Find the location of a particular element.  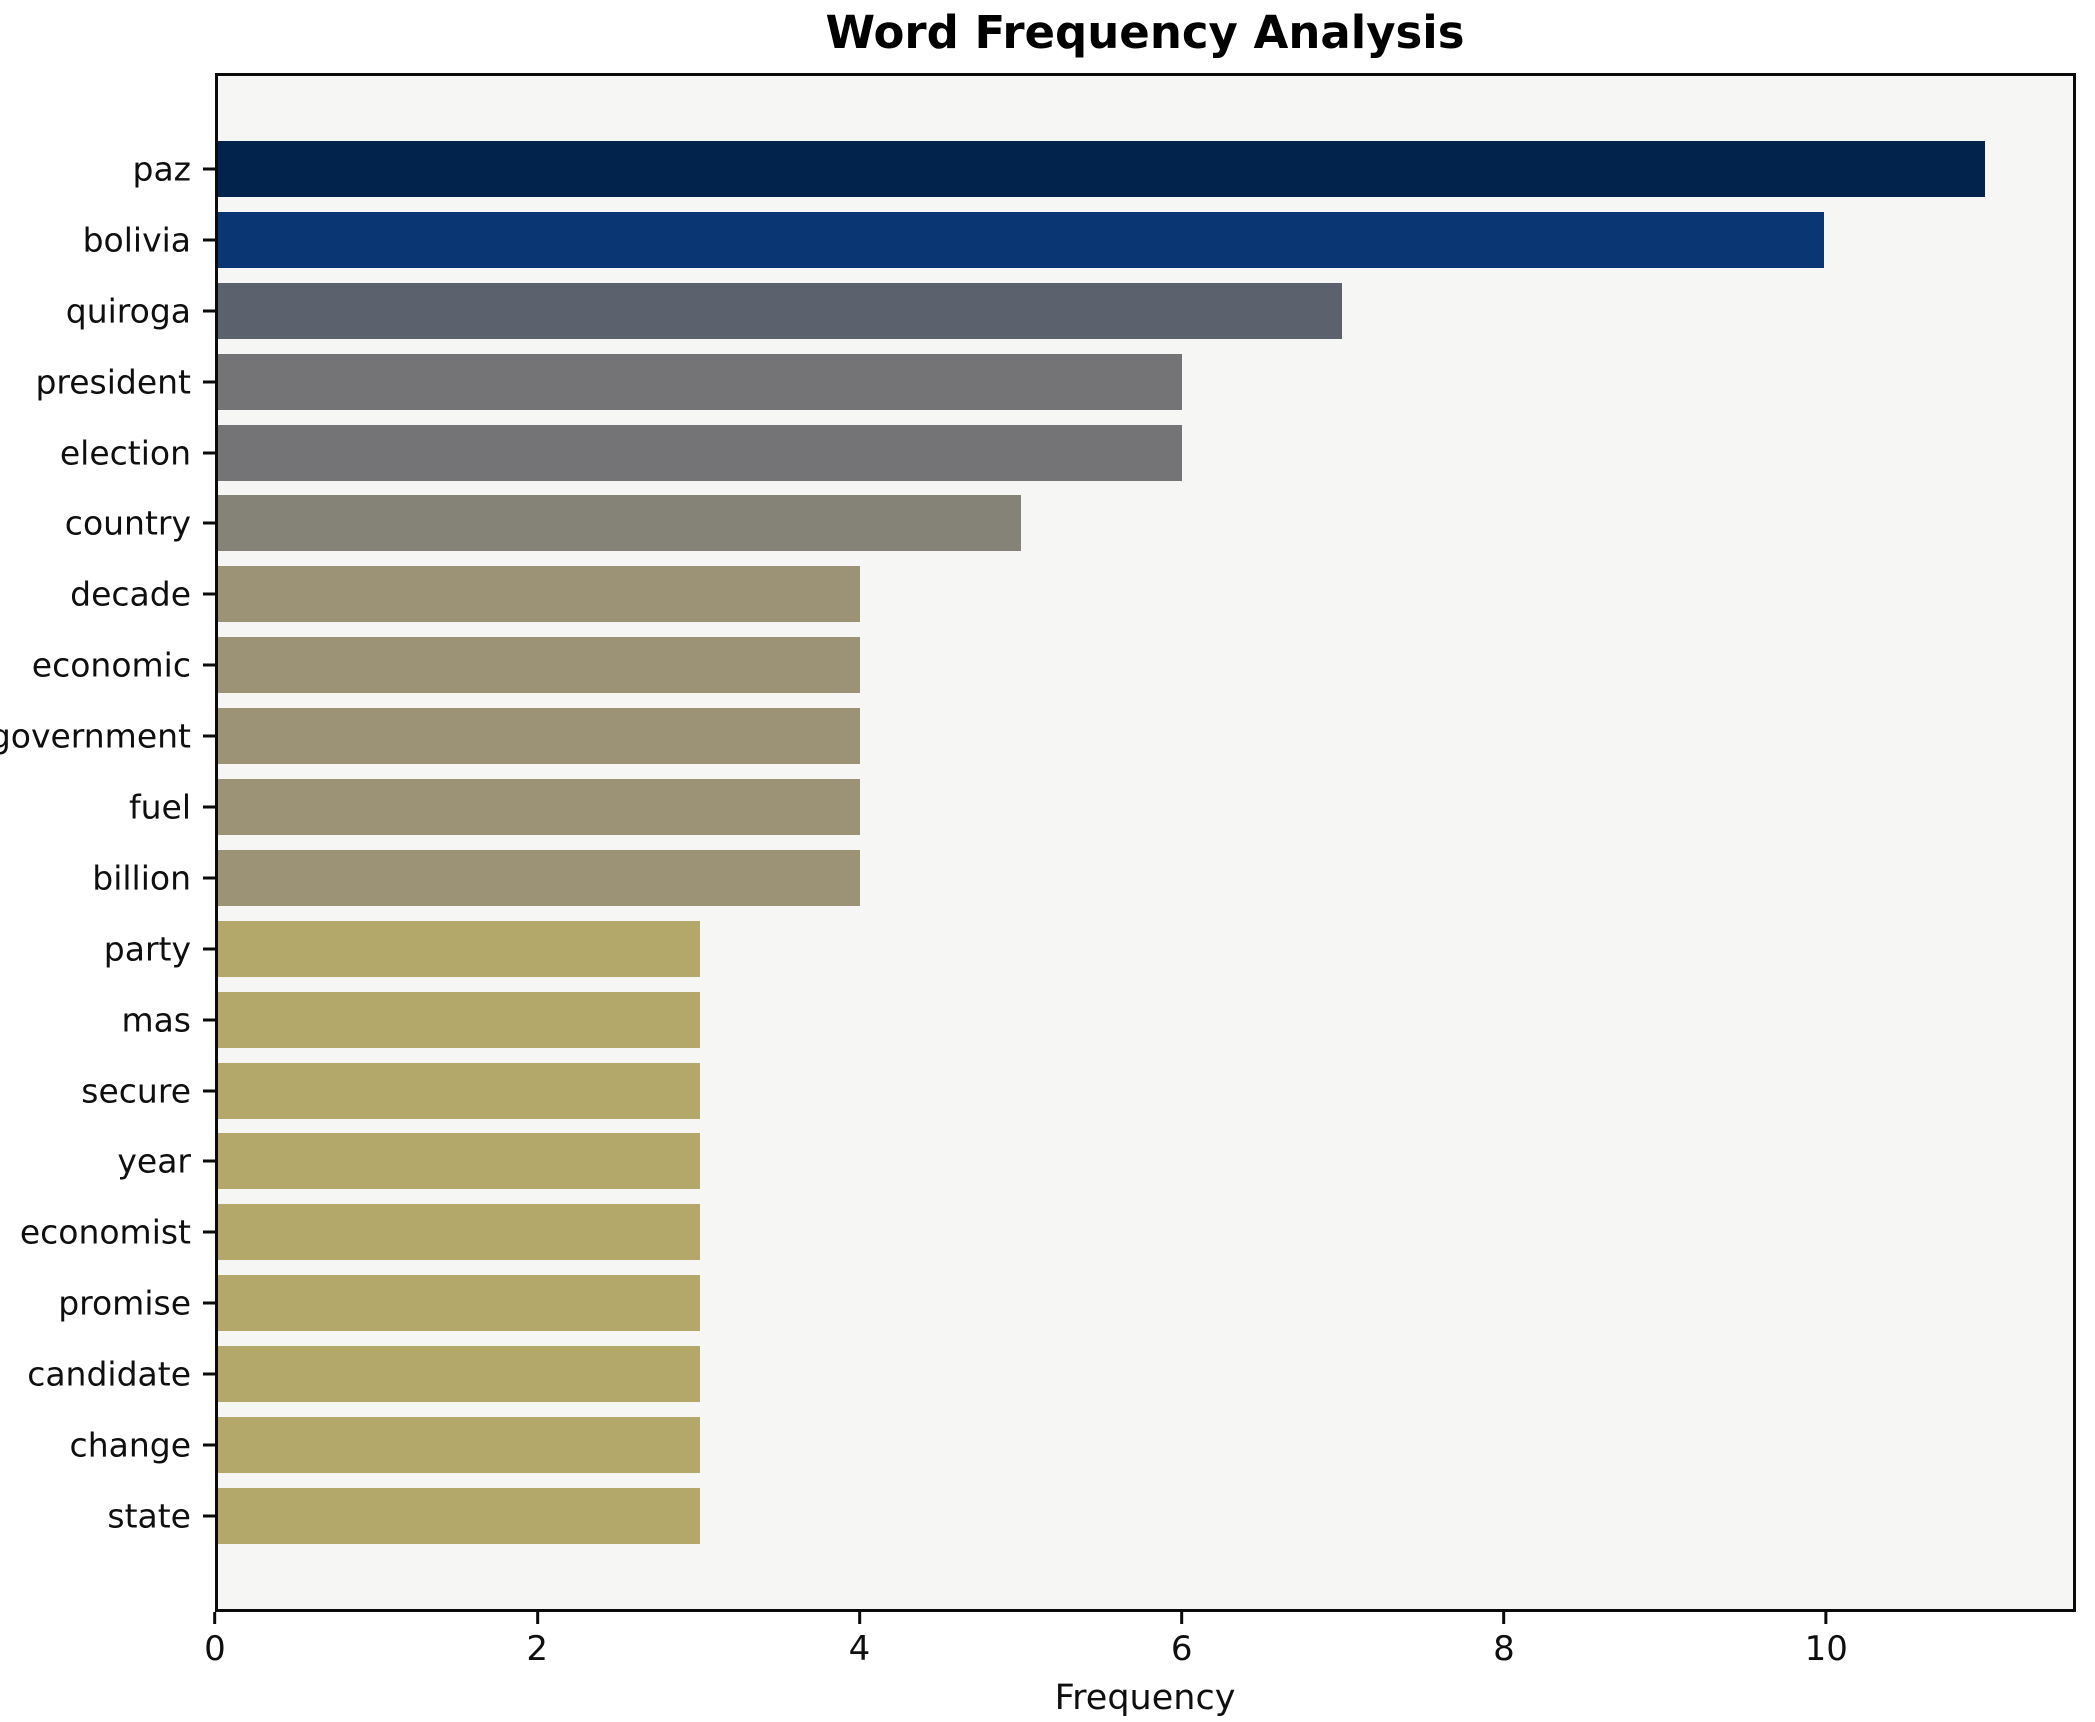

bar-row: quiroga is located at coordinates (1069, 310).